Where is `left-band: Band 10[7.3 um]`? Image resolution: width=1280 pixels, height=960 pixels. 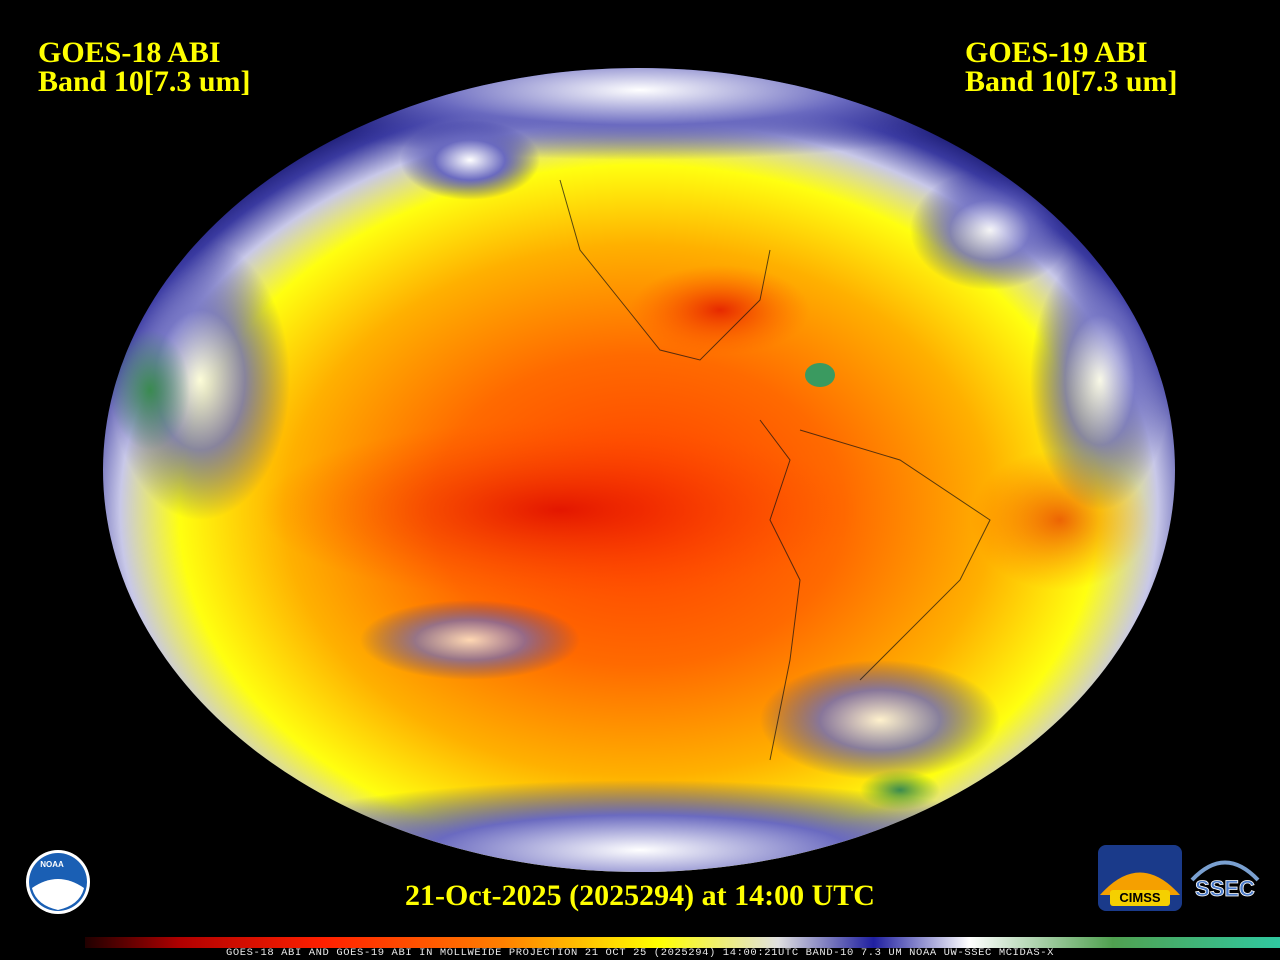 left-band: Band 10[7.3 um] is located at coordinates (144, 81).